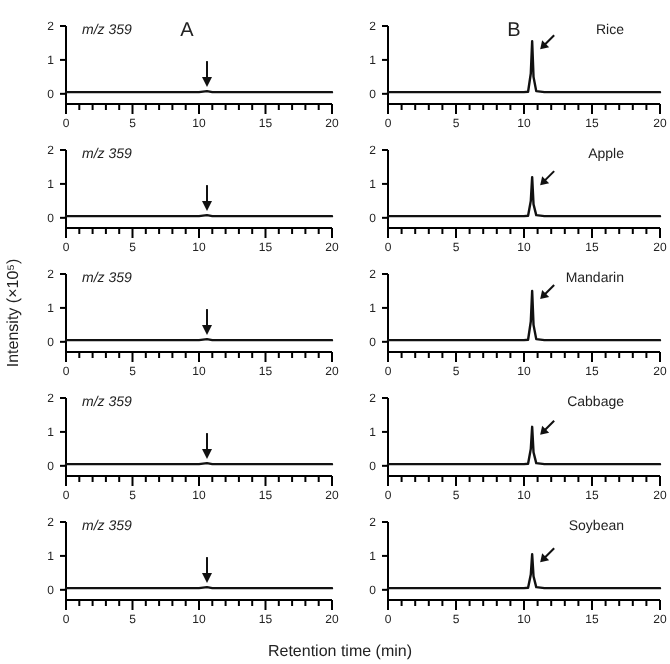 The image size is (670, 664). I want to click on y-axis-title: Intensity (×10⁵), so click(13, 313).